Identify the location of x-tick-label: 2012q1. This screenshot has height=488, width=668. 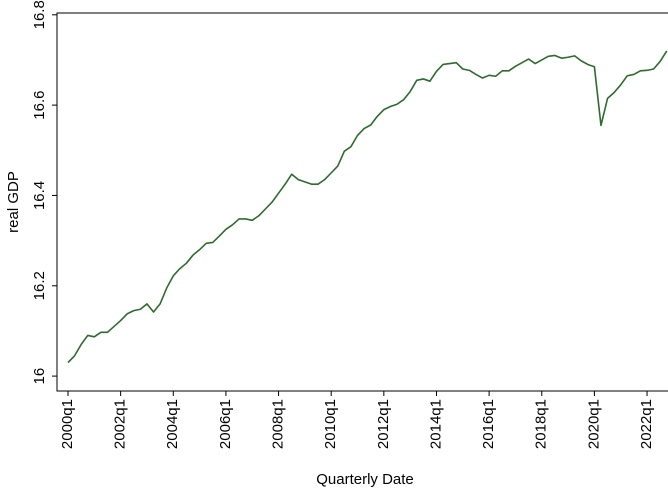
(383, 424).